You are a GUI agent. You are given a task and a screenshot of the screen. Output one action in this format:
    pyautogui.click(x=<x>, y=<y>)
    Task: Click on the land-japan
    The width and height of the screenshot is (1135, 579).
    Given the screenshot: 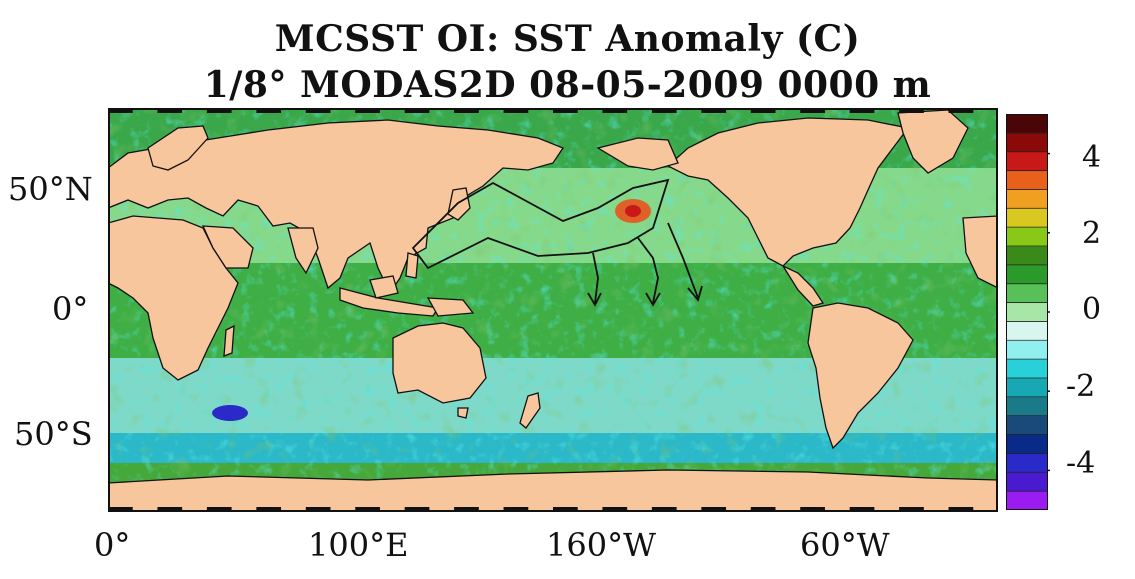 What is the action you would take?
    pyautogui.click(x=459, y=204)
    